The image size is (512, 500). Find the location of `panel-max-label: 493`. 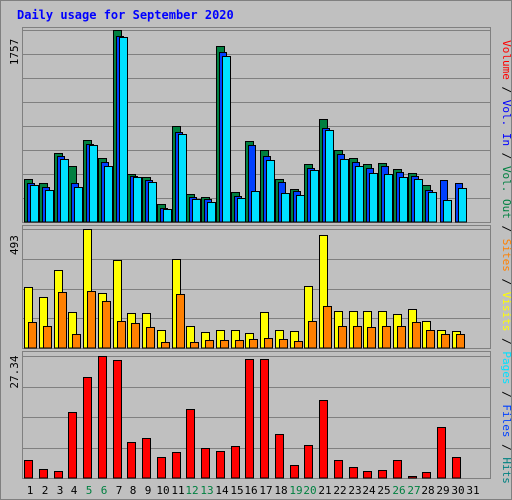

panel-max-label: 493 is located at coordinates (14, 245).